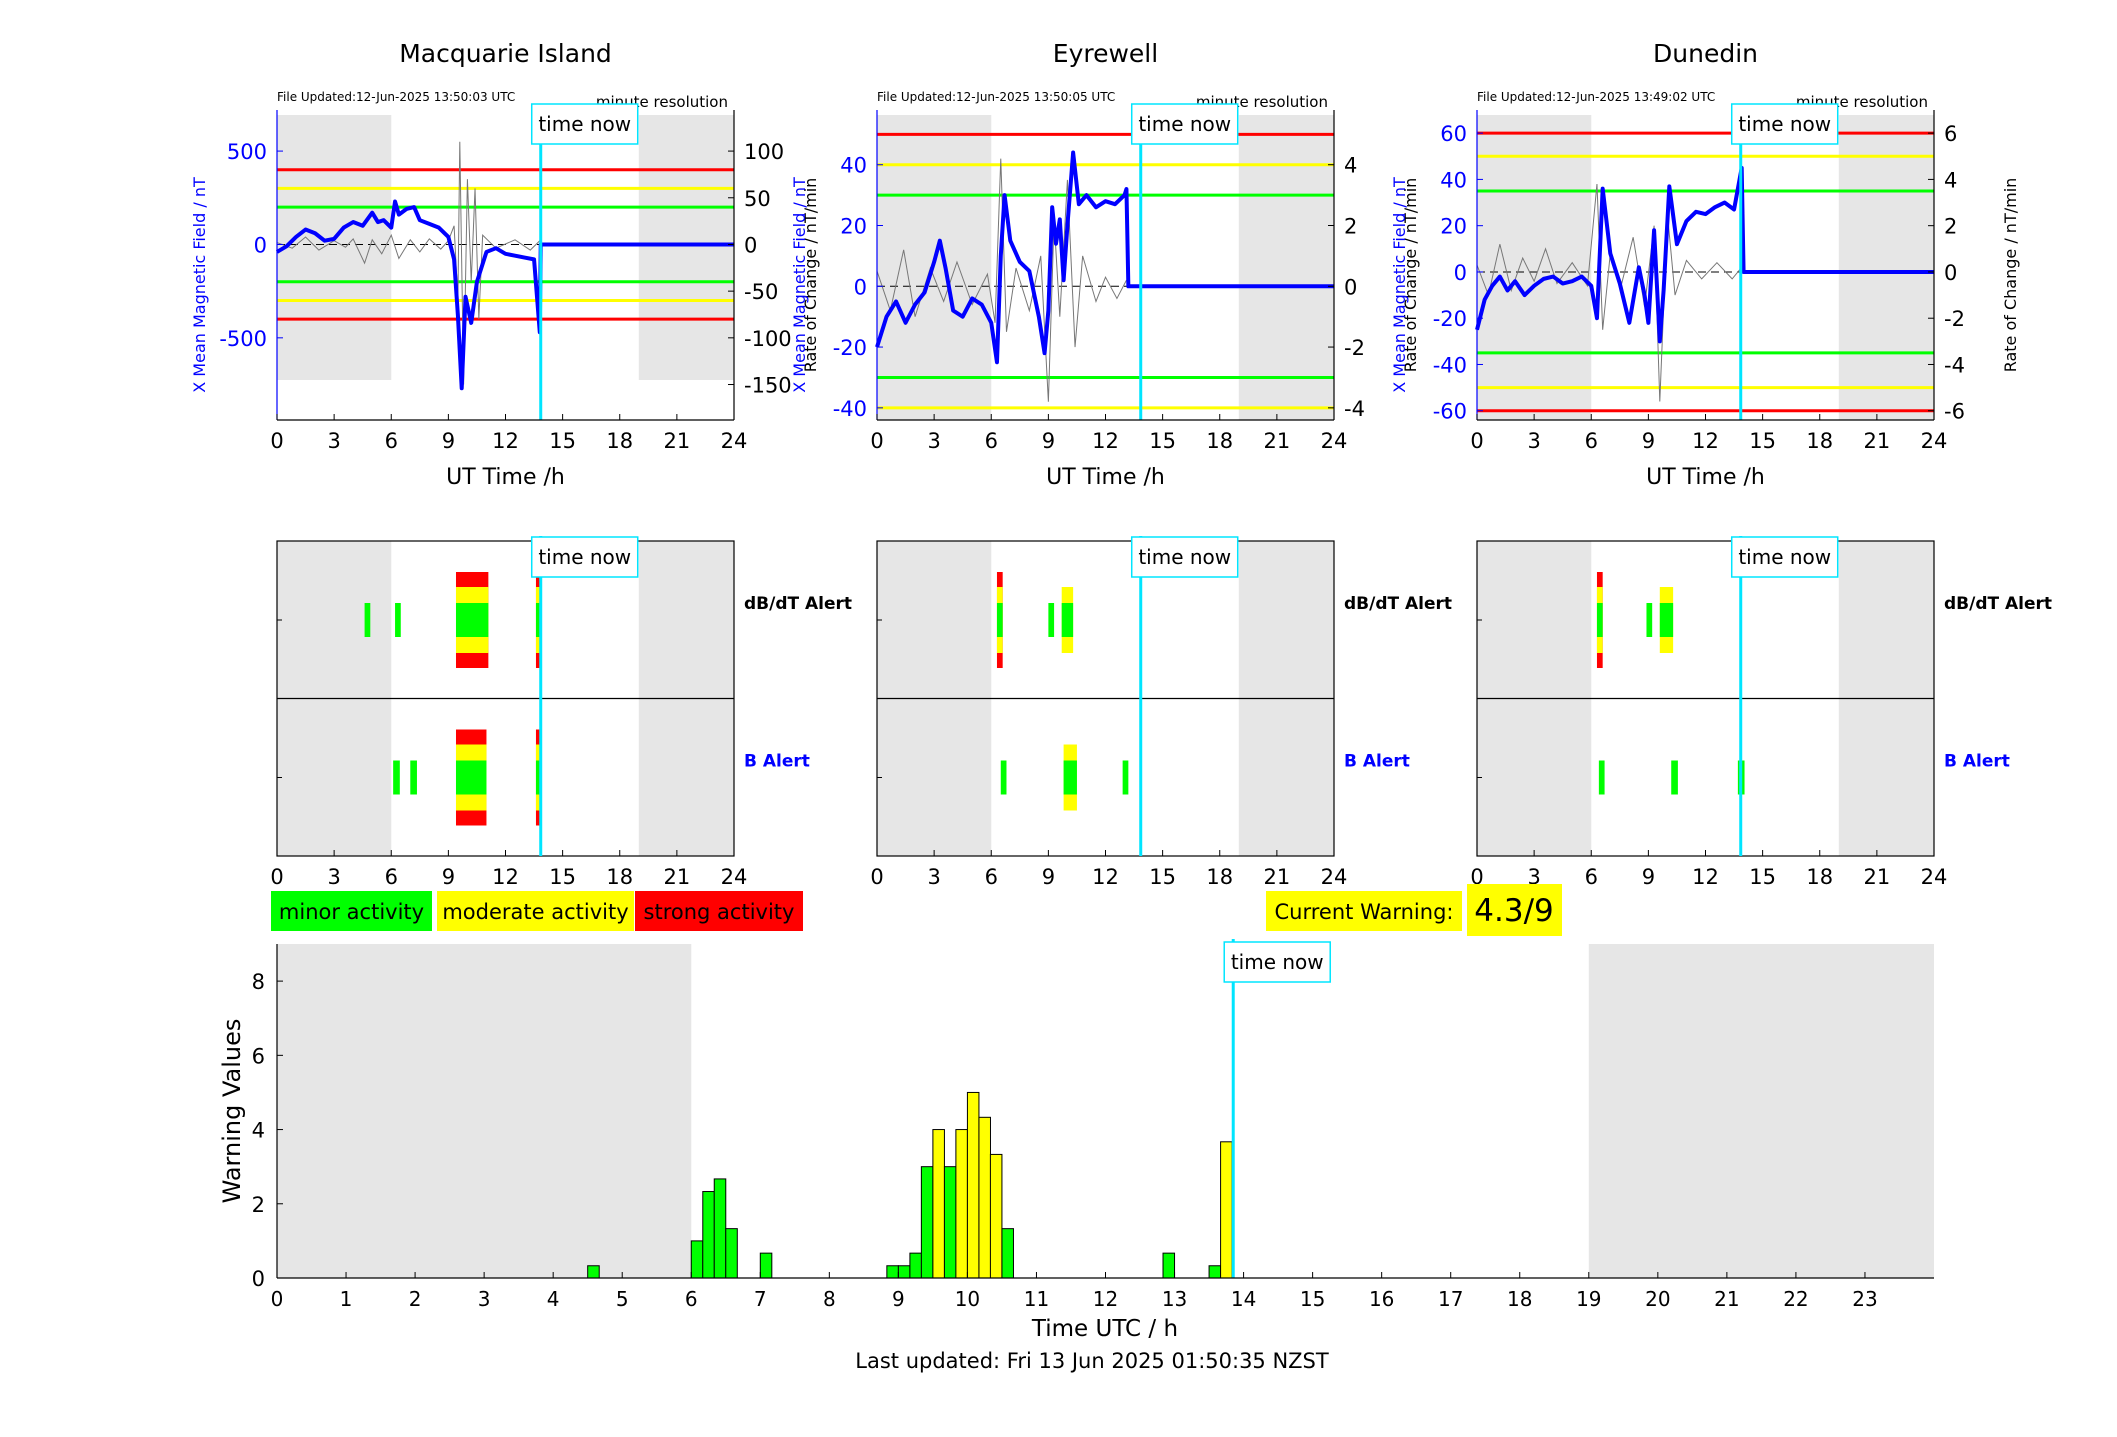 The width and height of the screenshot is (2117, 1437). I want to click on y-tick-label: 6, so click(258, 1056).